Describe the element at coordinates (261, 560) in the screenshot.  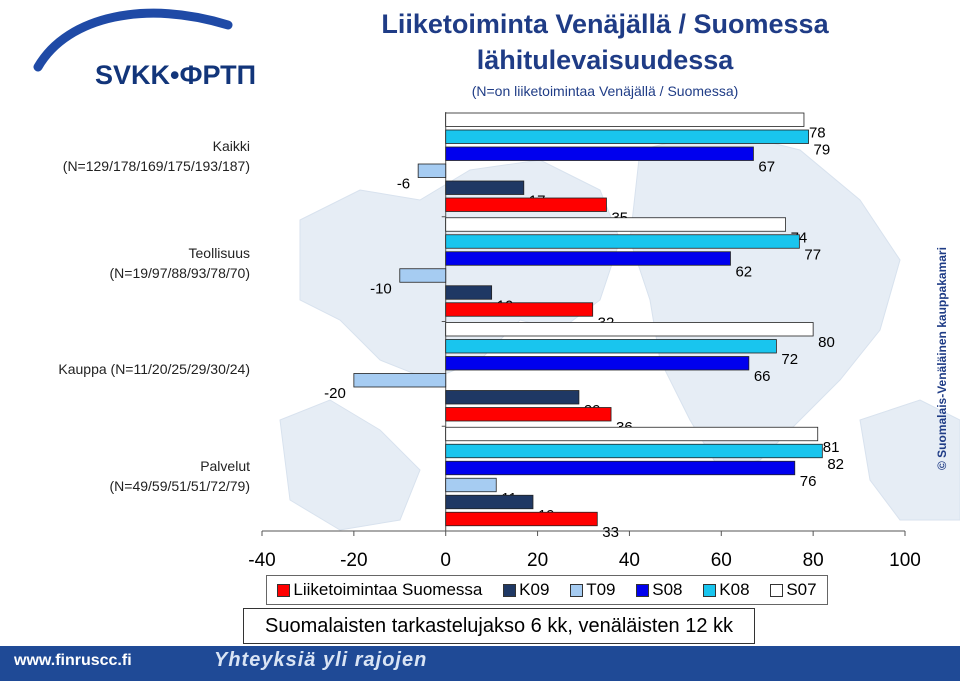
I see `x-tick-label: -40` at that location.